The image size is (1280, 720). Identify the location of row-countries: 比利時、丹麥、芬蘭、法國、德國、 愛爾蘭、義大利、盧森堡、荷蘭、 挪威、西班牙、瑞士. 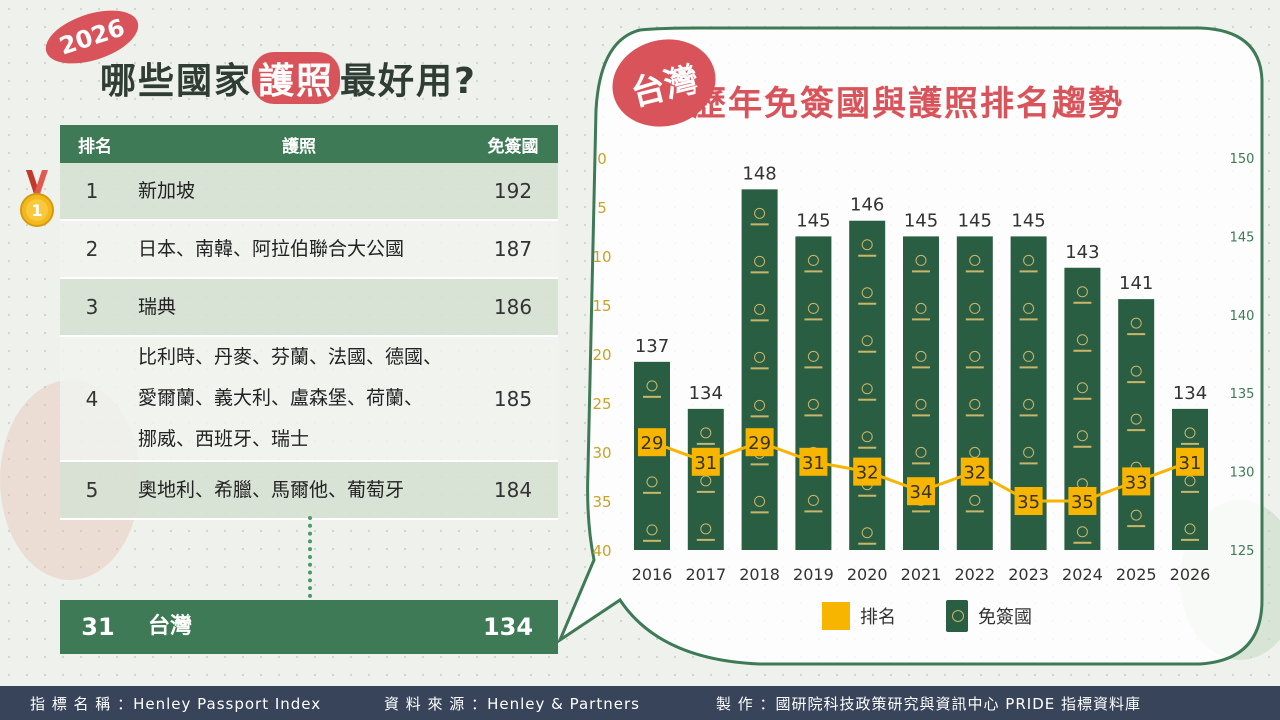
(296, 398).